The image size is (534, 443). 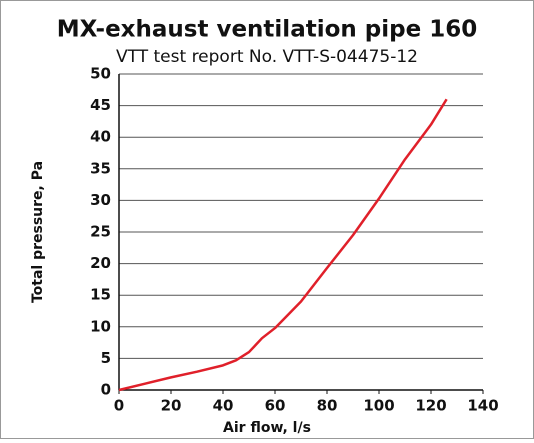 What do you see at coordinates (275, 406) in the screenshot?
I see `x-tick-label: 60` at bounding box center [275, 406].